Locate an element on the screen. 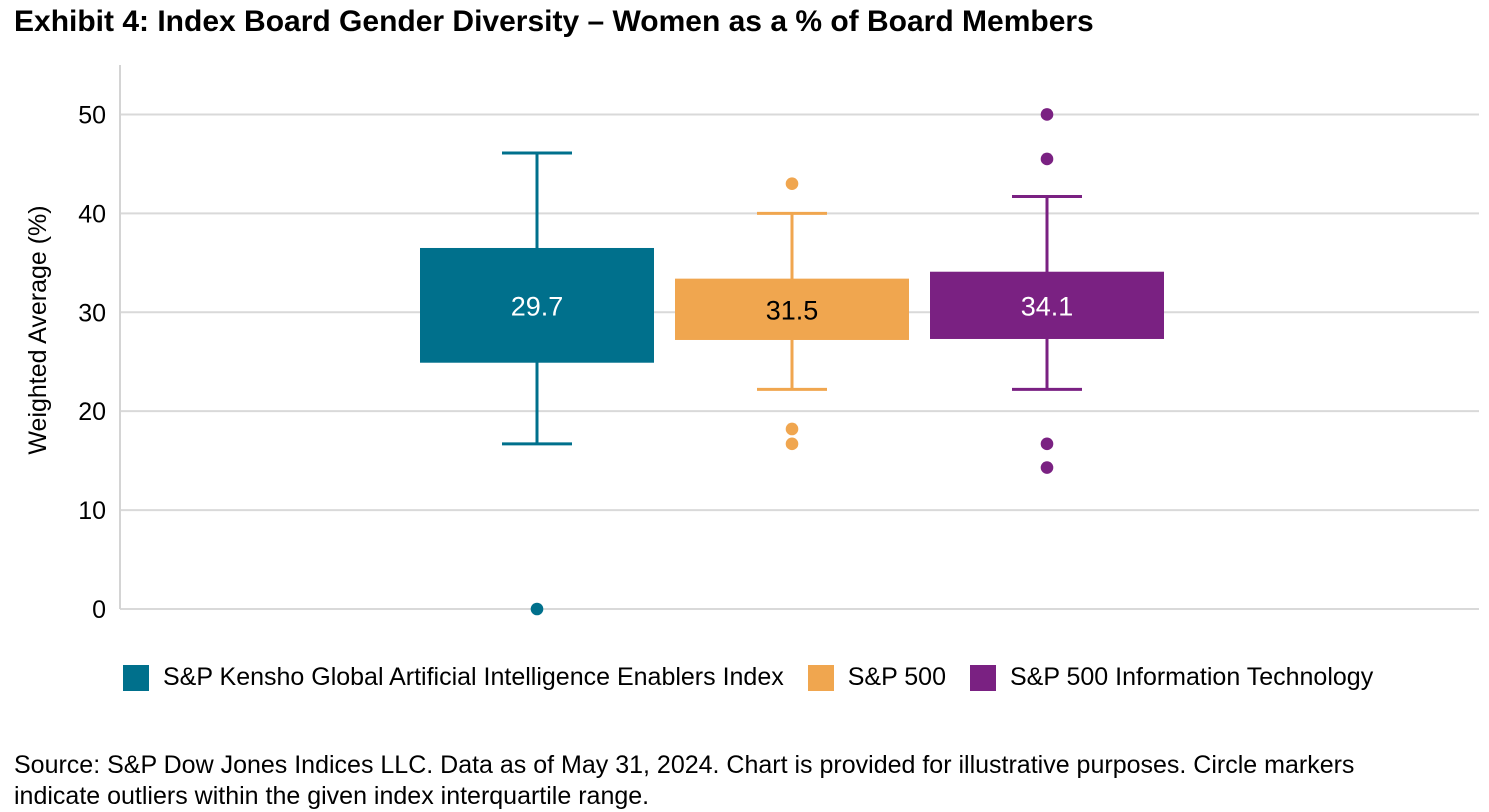 The height and width of the screenshot is (812, 1489). box-value-label: 31.5 is located at coordinates (792, 310).